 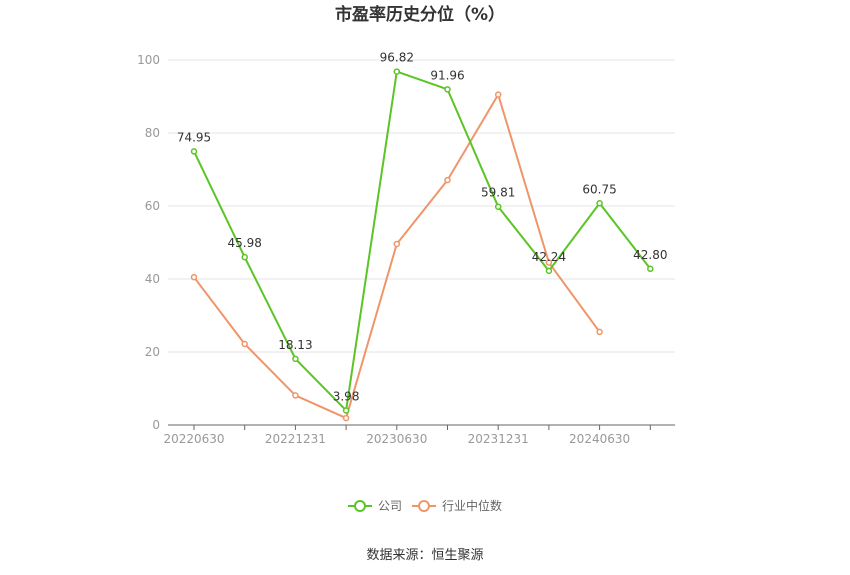 I want to click on y-tick-label: 80, so click(x=152, y=133).